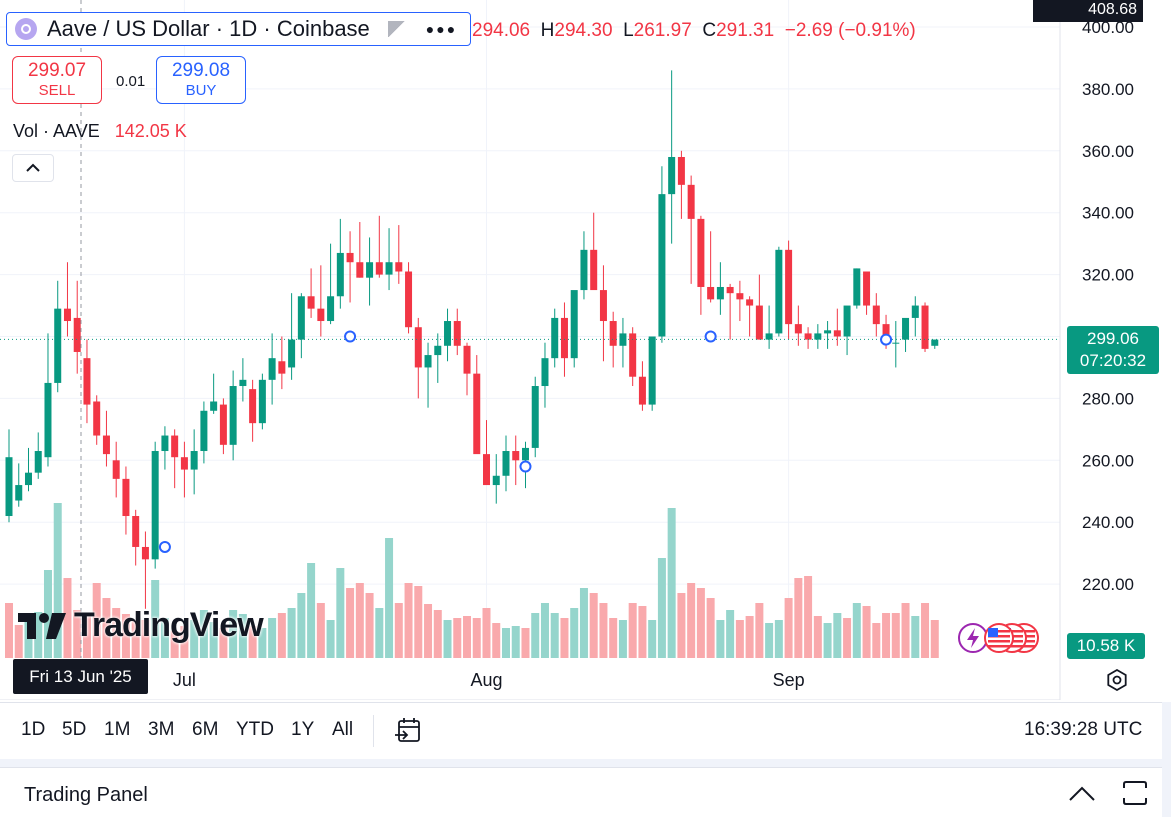 Image resolution: width=1171 pixels, height=818 pixels. I want to click on timeframe-3m: 3M, so click(161, 729).